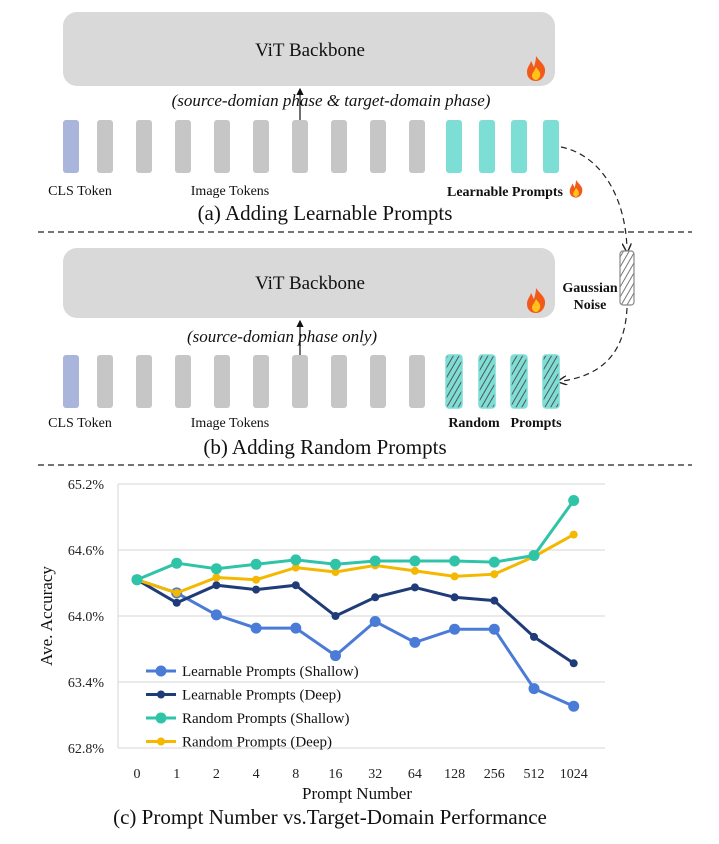 This screenshot has width=719, height=844. I want to click on gaussian-label: Gaussian, so click(589, 288).